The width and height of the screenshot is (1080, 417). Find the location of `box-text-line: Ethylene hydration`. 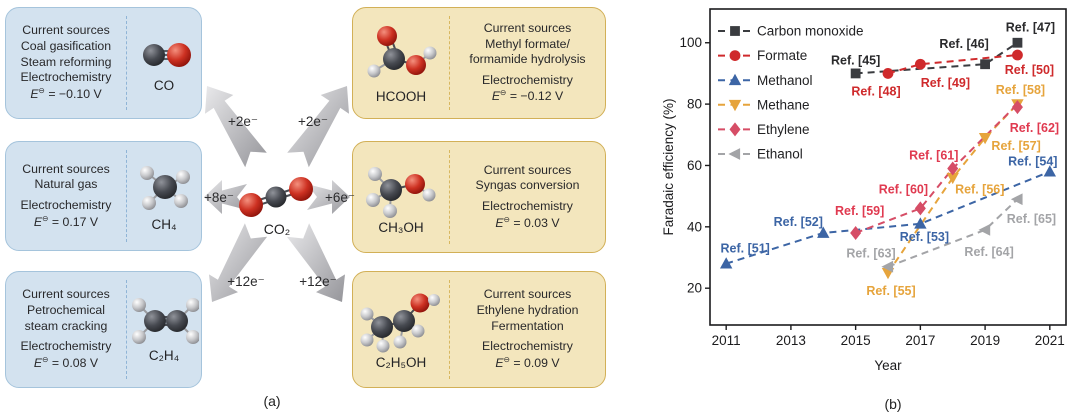

box-text-line: Ethylene hydration is located at coordinates (527, 310).